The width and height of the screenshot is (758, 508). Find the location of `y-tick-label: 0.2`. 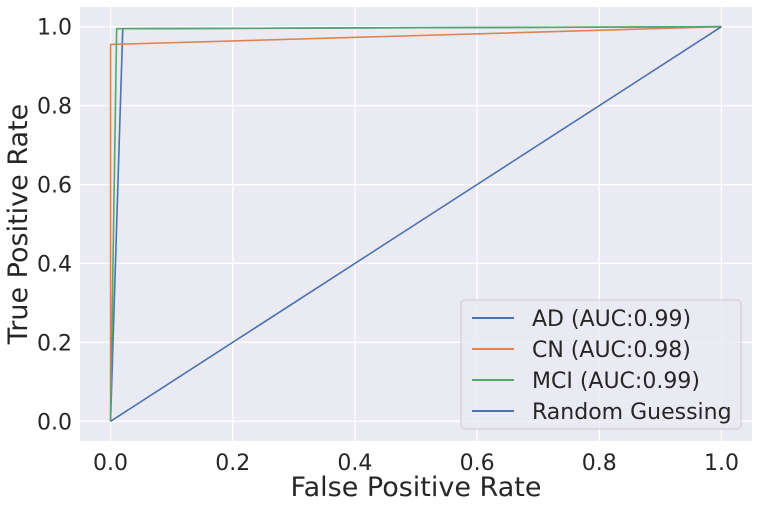

y-tick-label: 0.2 is located at coordinates (54, 343).